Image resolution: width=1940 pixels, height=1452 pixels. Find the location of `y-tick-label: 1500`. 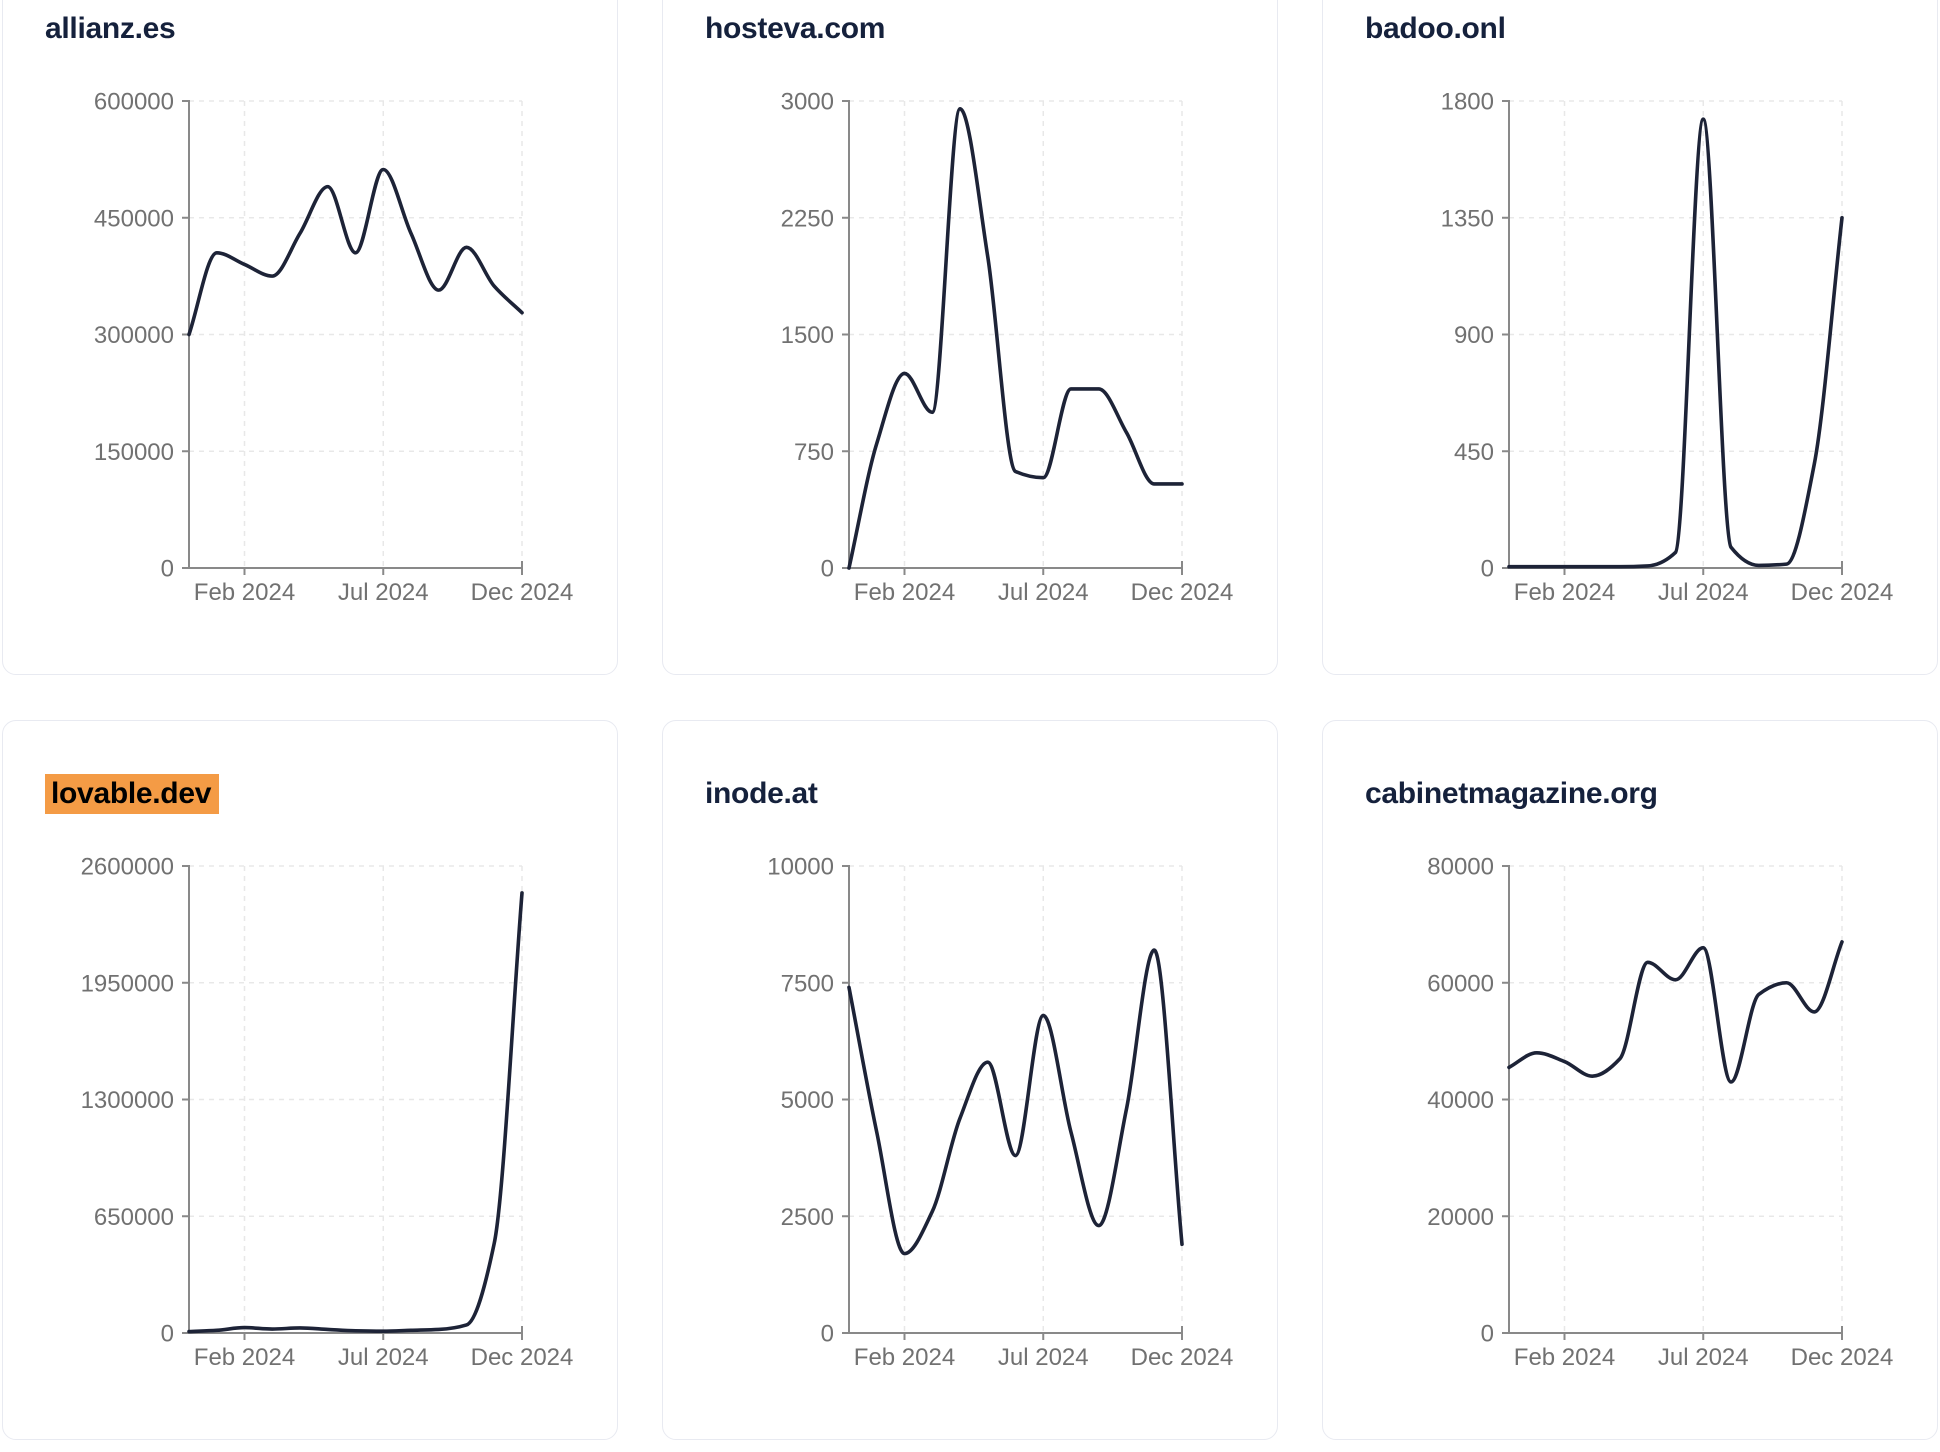

y-tick-label: 1500 is located at coordinates (807, 335).